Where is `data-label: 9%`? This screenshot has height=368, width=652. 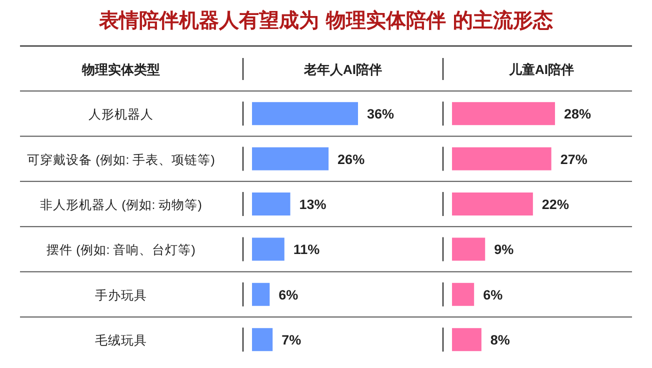 data-label: 9% is located at coordinates (504, 250).